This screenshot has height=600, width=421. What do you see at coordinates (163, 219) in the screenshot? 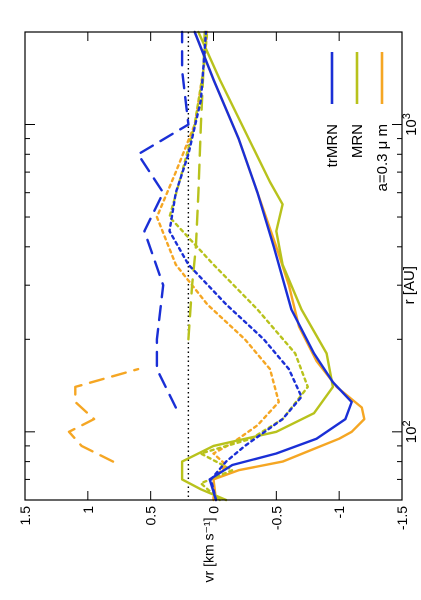
I see `series-line-trmrn-dashed` at bounding box center [163, 219].